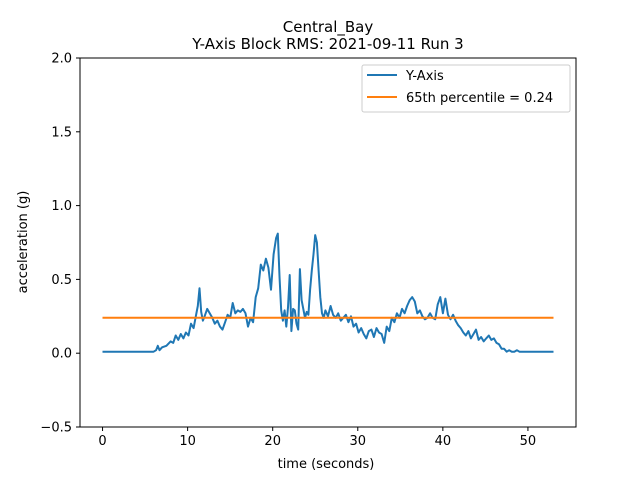 This screenshot has width=640, height=484. Describe the element at coordinates (61, 354) in the screenshot. I see `y-tick-label: 0.0` at that location.